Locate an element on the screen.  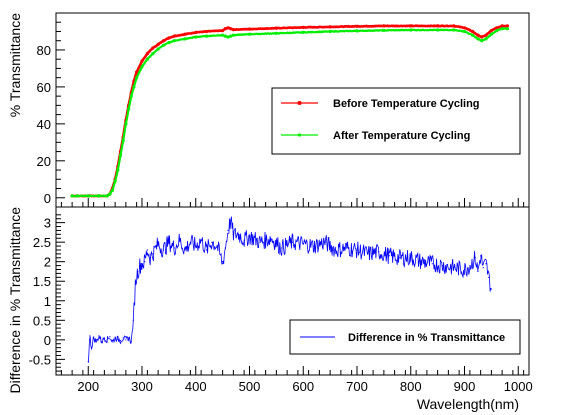
legend-label-after: After Temperature Cycling is located at coordinates (401, 136).